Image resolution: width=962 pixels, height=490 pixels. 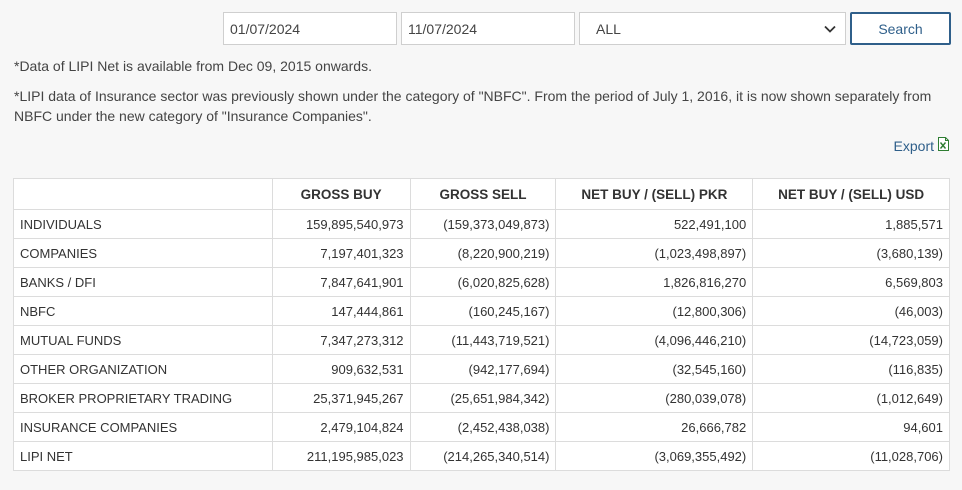 I want to click on gross-sell-cell: (11,443,719,521), so click(x=483, y=340).